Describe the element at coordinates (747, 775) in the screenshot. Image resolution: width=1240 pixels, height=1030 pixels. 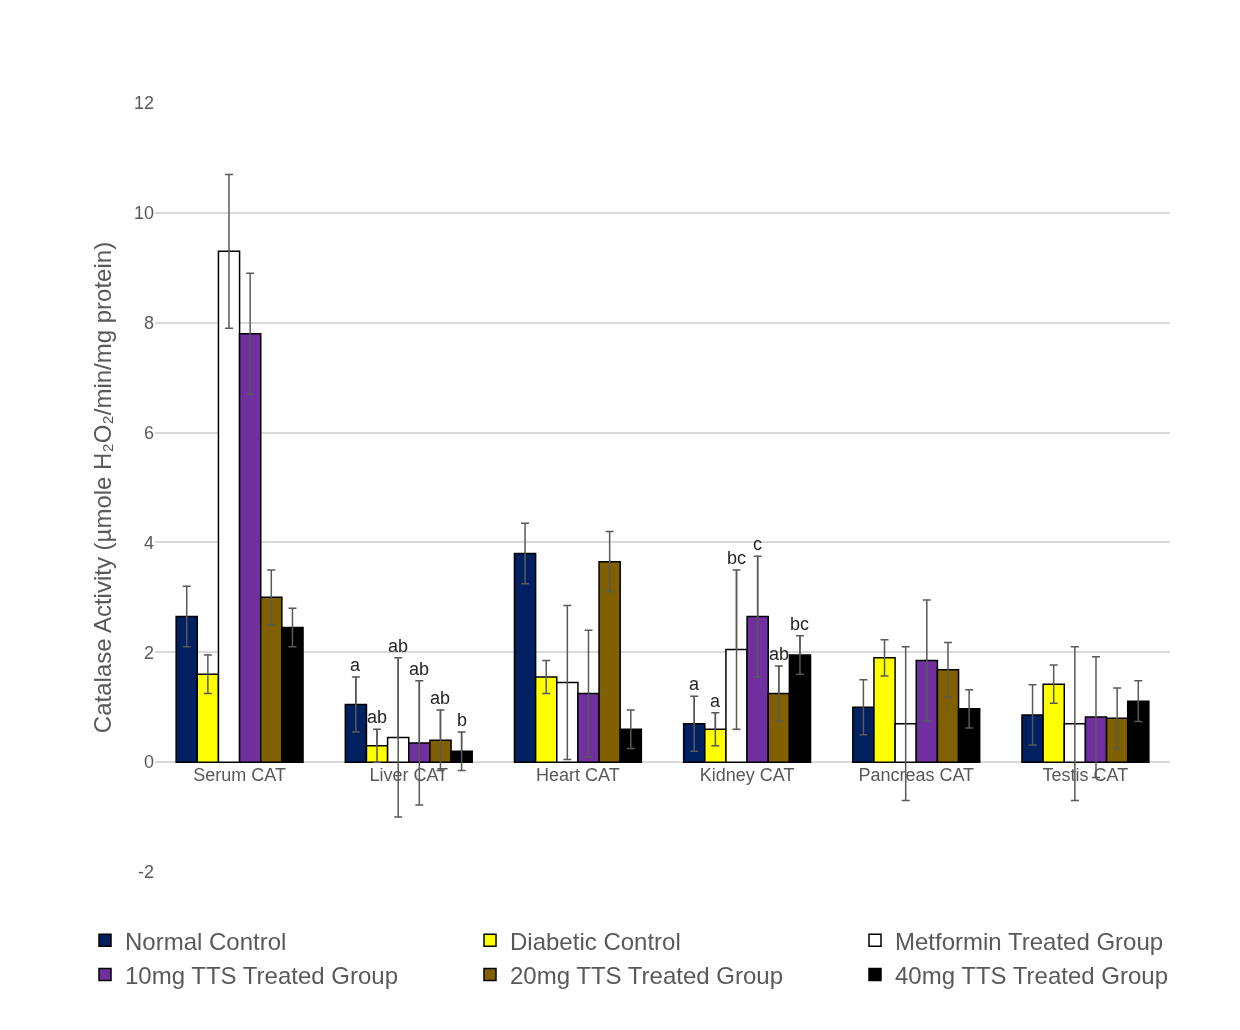
I see `x-tick-label: Kidney CAT` at that location.